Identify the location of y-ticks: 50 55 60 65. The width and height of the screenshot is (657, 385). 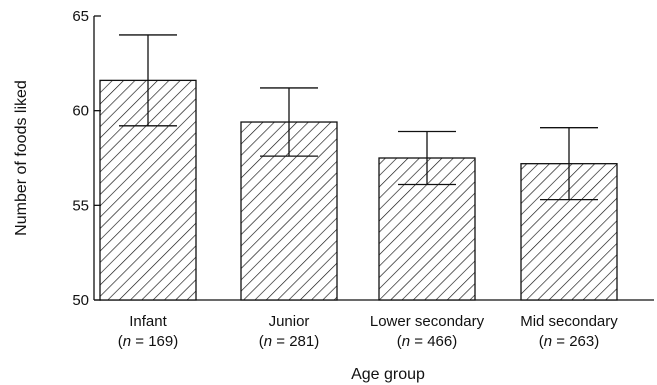
(86, 158).